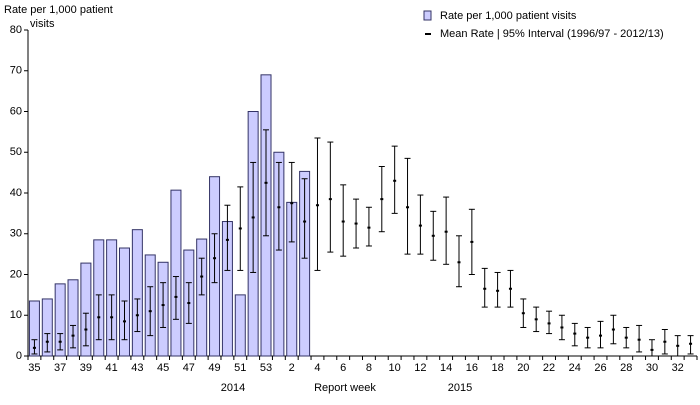 The width and height of the screenshot is (700, 405). What do you see at coordinates (16, 30) in the screenshot?
I see `y-tick-label: 80` at bounding box center [16, 30].